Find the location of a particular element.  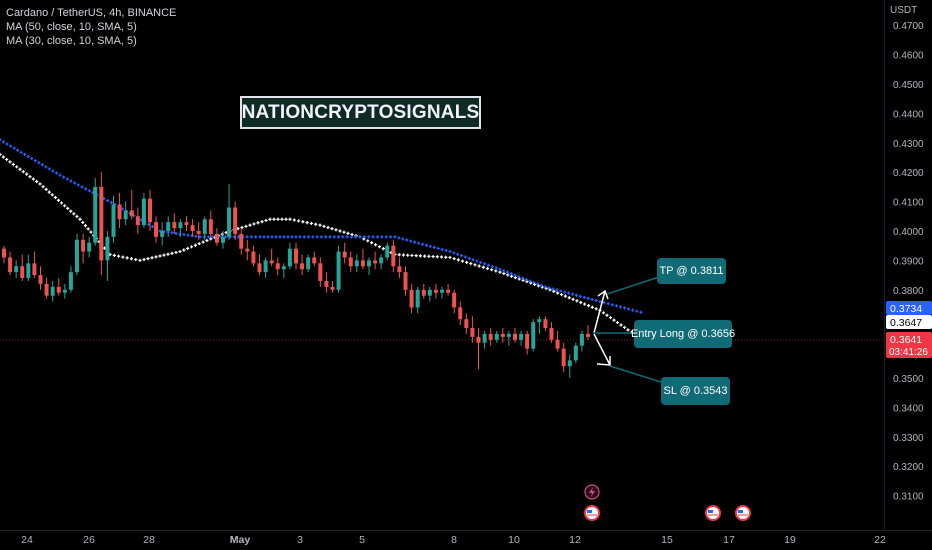

lightning-icon is located at coordinates (592, 492).